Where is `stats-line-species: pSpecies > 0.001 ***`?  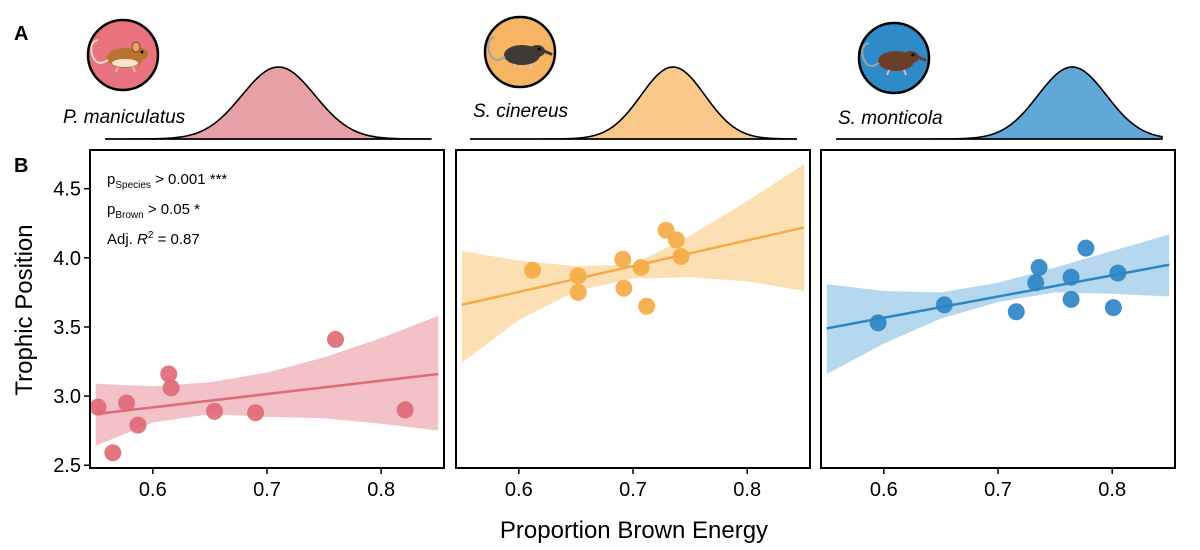 stats-line-species: pSpecies > 0.001 *** is located at coordinates (167, 181).